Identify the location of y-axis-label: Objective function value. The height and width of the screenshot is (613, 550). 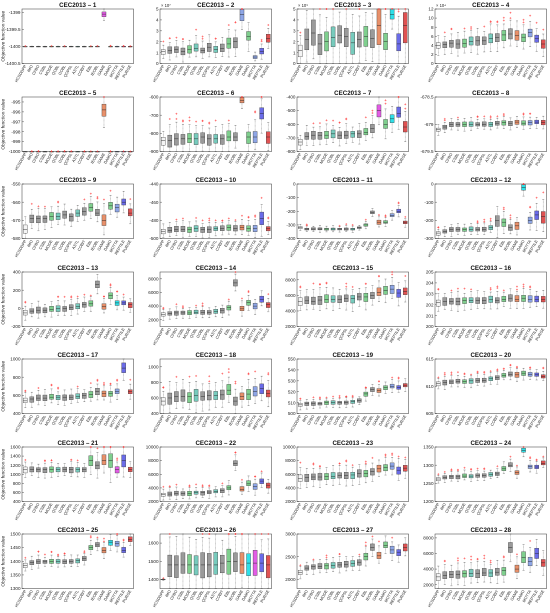
(4, 36).